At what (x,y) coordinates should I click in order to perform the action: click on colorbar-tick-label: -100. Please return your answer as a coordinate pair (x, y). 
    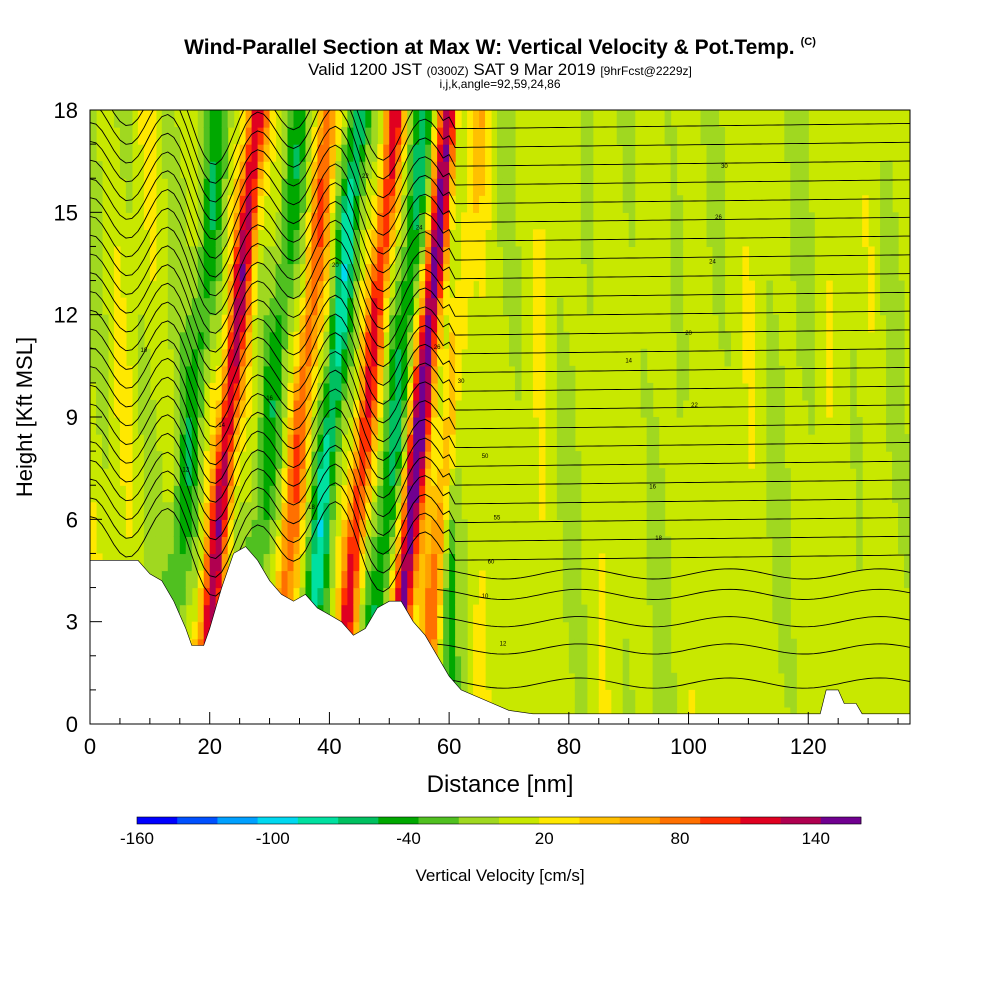
    Looking at the image, I should click on (273, 838).